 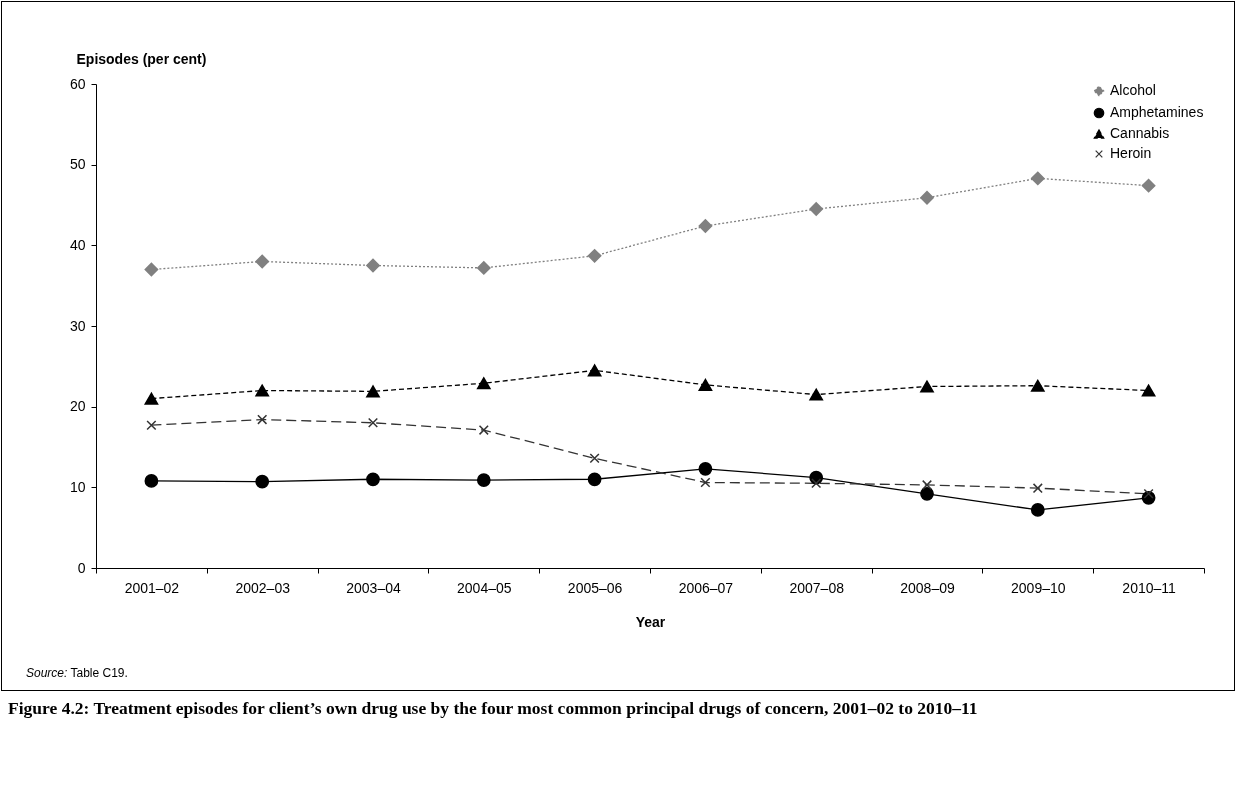 What do you see at coordinates (1157, 112) in the screenshot?
I see `legend-label: Amphetamines` at bounding box center [1157, 112].